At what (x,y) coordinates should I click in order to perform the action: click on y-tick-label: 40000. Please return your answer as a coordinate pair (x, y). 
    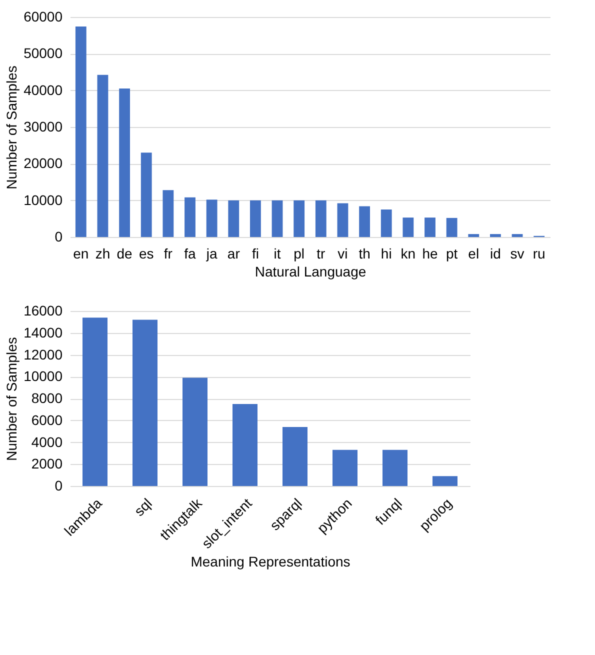
    Looking at the image, I should click on (43, 90).